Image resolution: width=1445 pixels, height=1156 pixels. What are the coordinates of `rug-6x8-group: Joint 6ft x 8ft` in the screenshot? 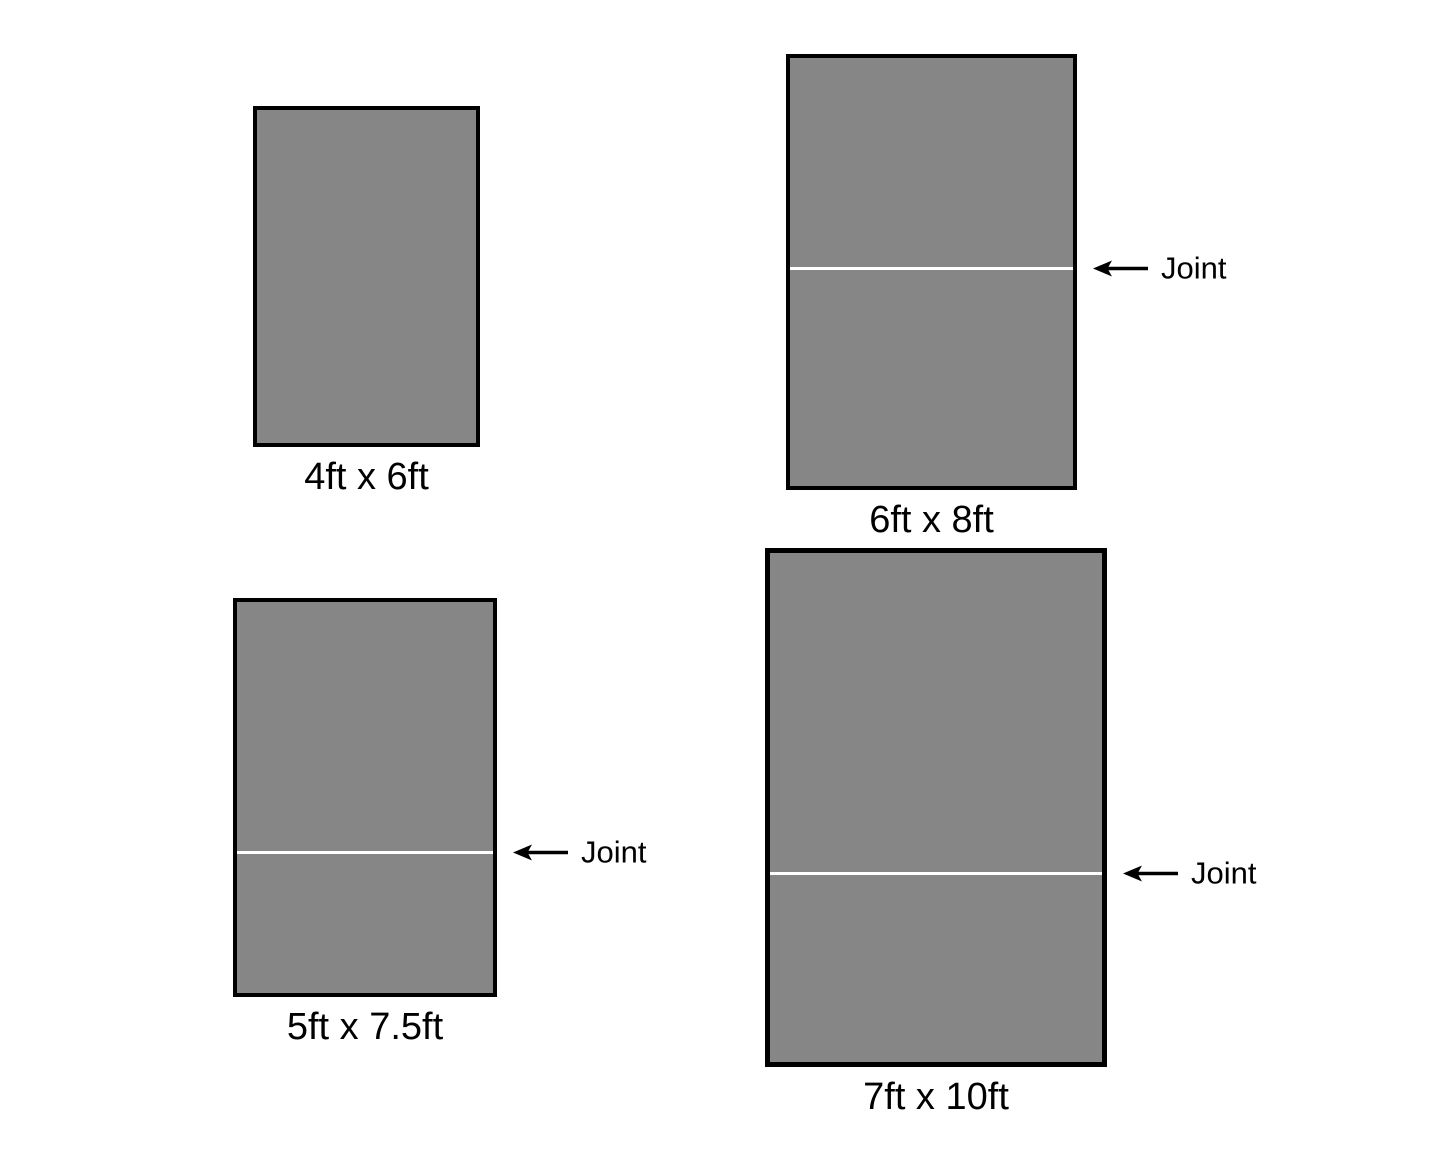 It's located at (1006, 297).